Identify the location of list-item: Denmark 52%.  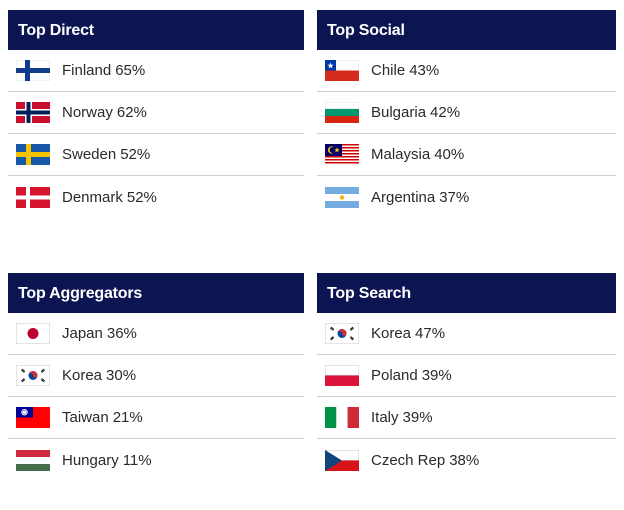
(156, 197).